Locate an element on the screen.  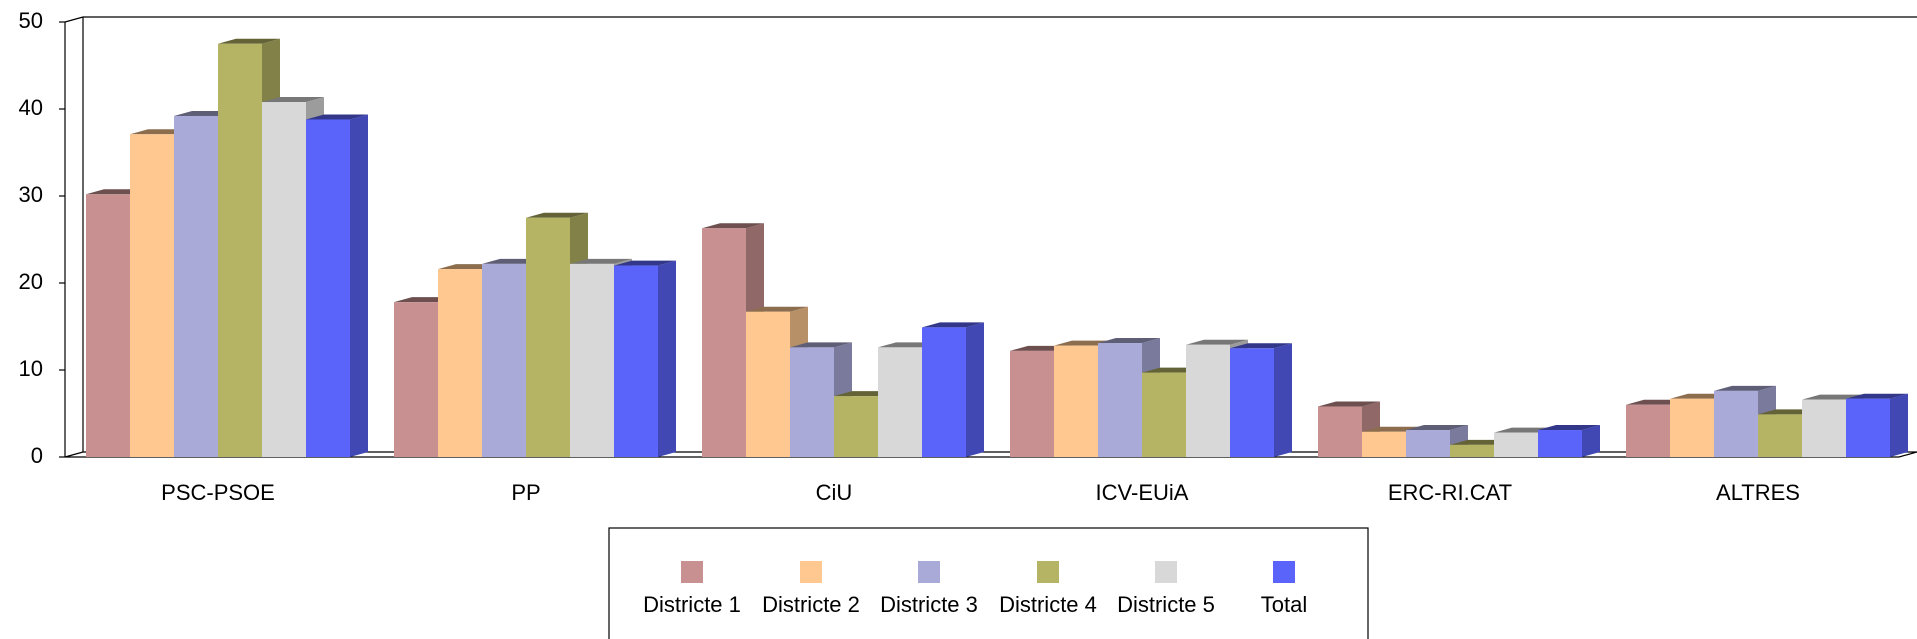
legend-label: Districte 2 is located at coordinates (811, 604).